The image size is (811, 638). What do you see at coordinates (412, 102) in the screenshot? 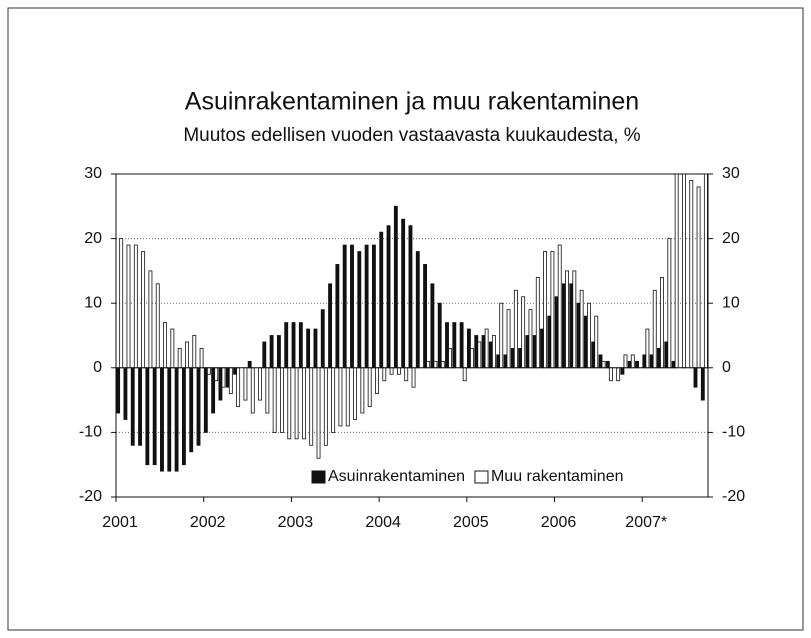
I see `chart-title: Asuinrakentaminen ja muu rakentaminen` at bounding box center [412, 102].